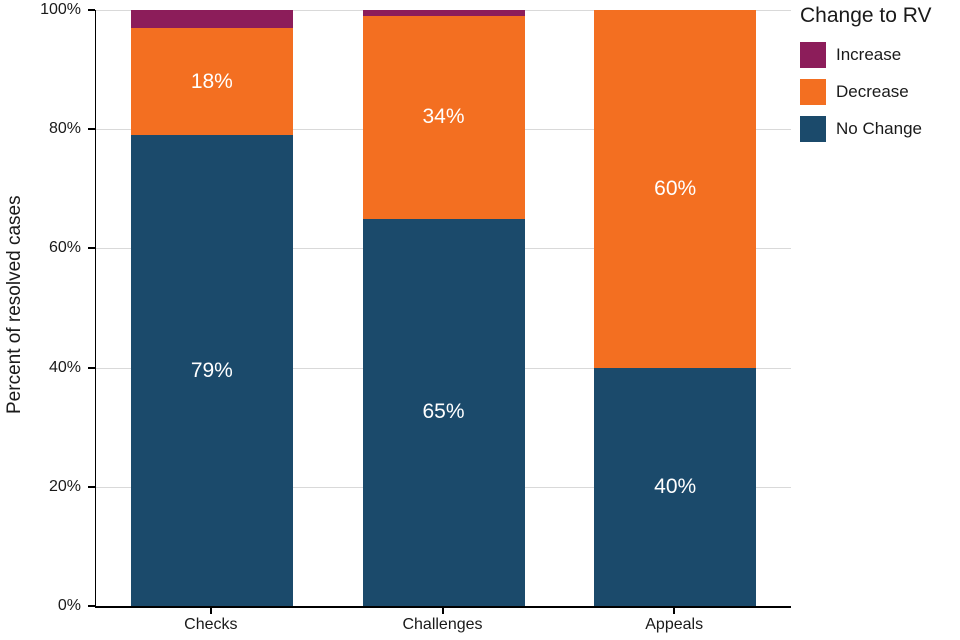 Image resolution: width=960 pixels, height=640 pixels. I want to click on x-axis: Checks Challenges Appeals, so click(442, 624).